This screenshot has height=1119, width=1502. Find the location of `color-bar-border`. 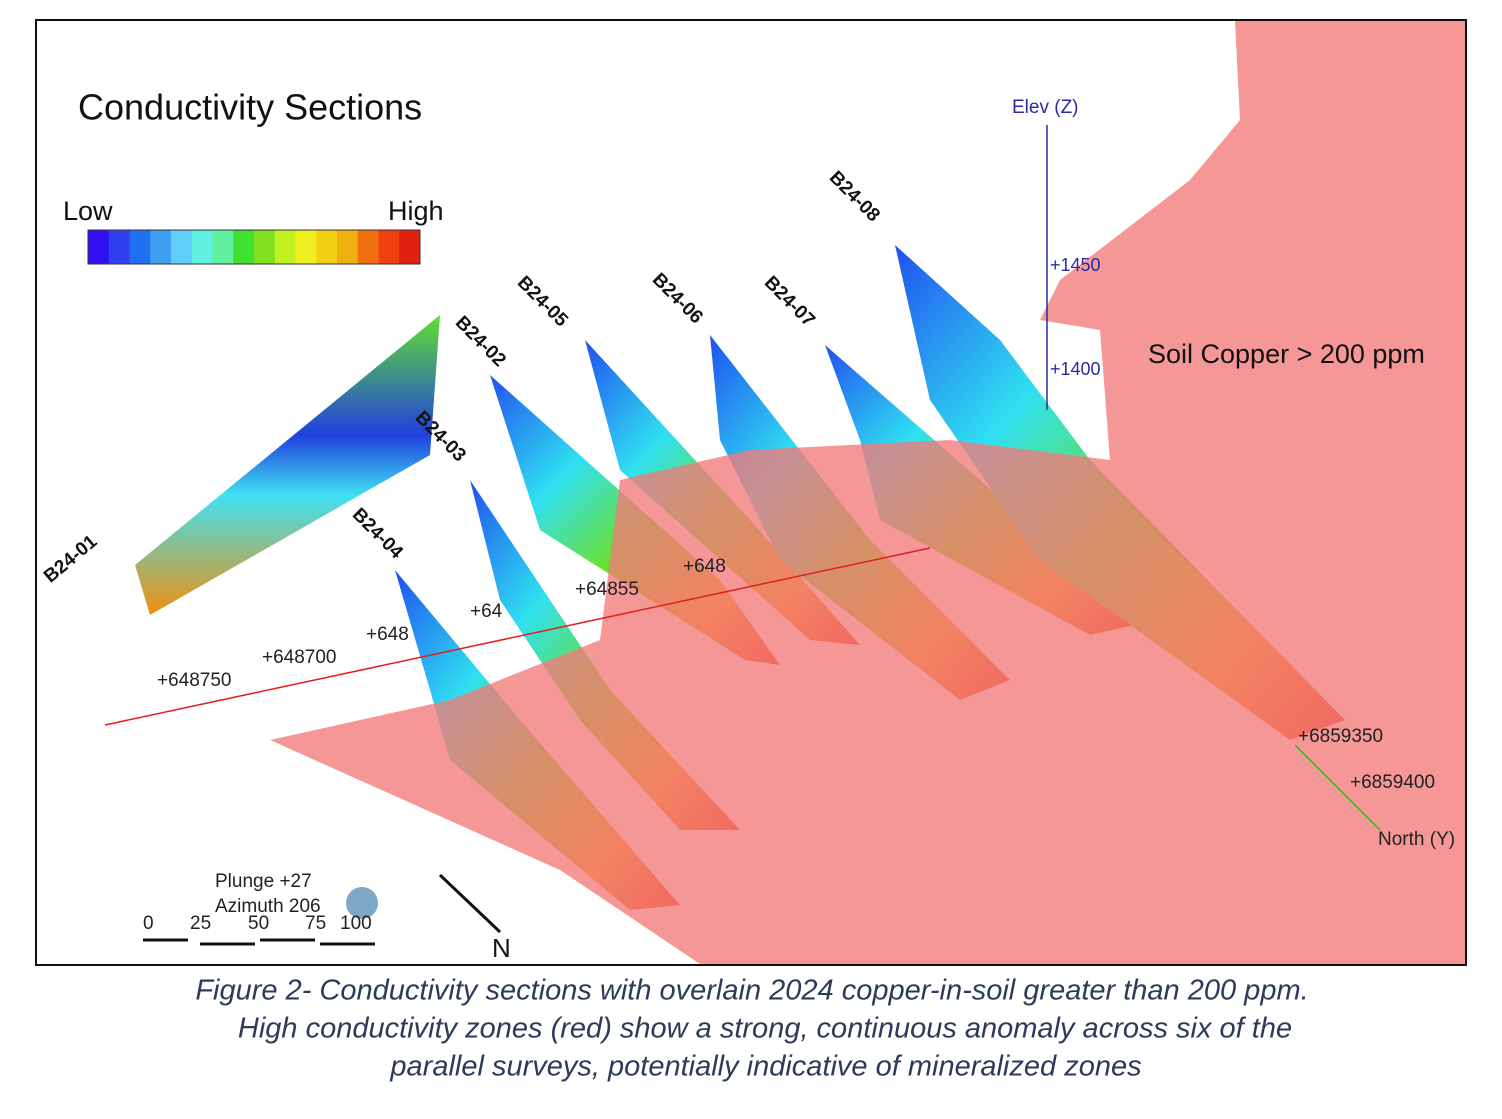

color-bar-border is located at coordinates (254, 247).